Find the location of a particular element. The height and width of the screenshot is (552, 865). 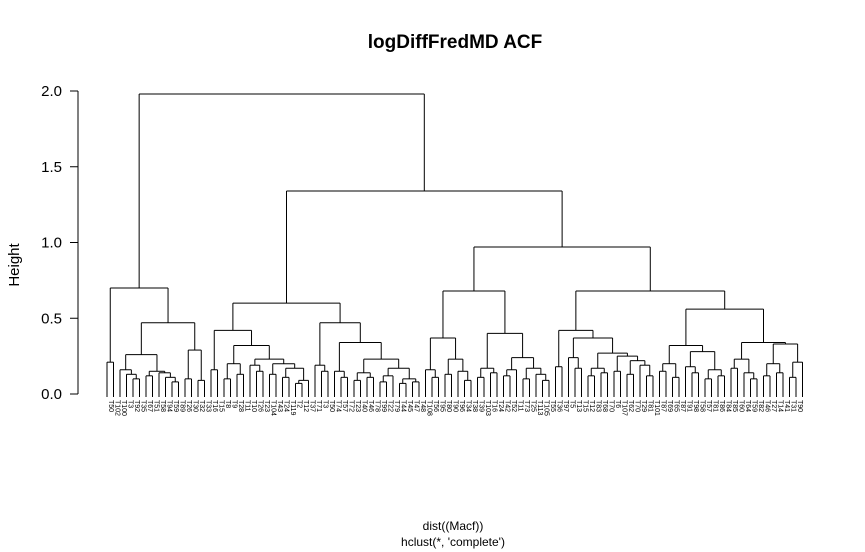

y-tick-label: 2.0 is located at coordinates (51, 91).